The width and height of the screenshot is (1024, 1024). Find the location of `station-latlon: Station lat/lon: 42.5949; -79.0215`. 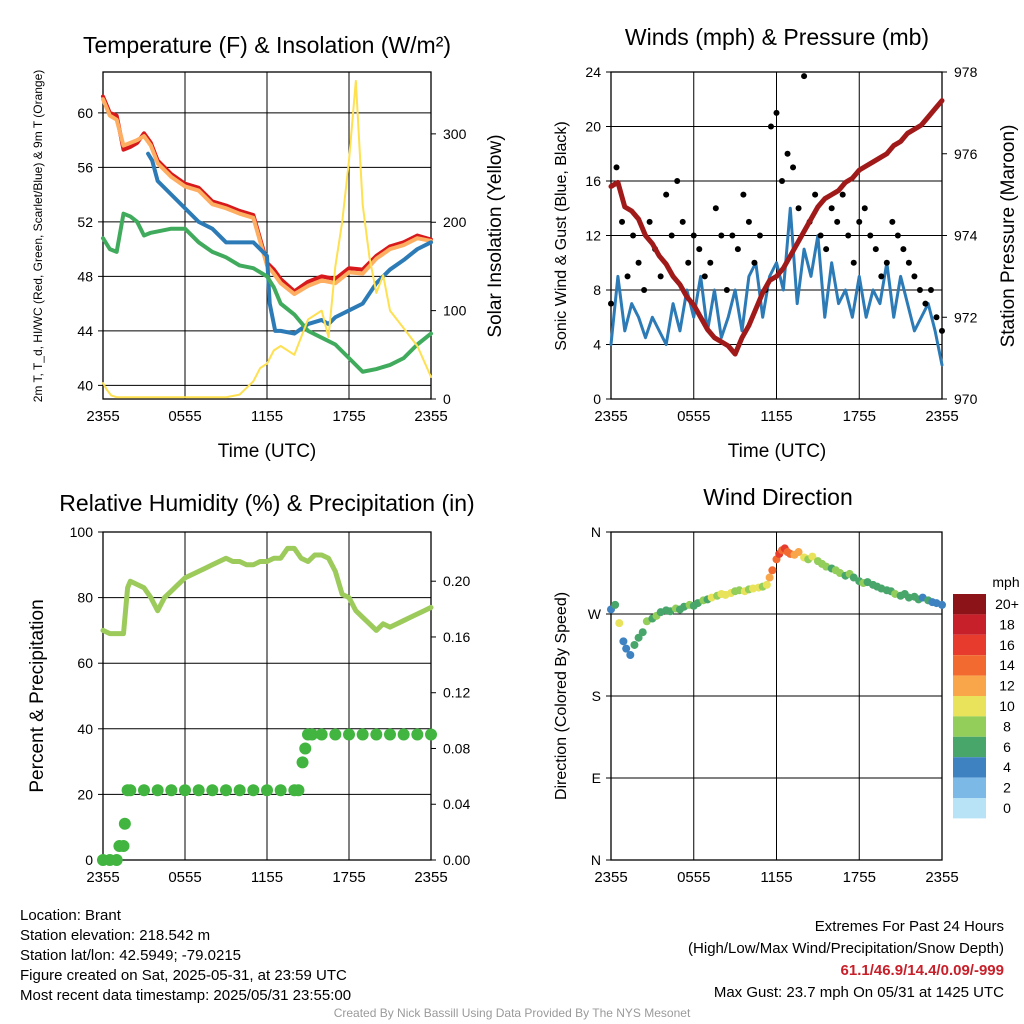

station-latlon: Station lat/lon: 42.5949; -79.0215 is located at coordinates (131, 955).